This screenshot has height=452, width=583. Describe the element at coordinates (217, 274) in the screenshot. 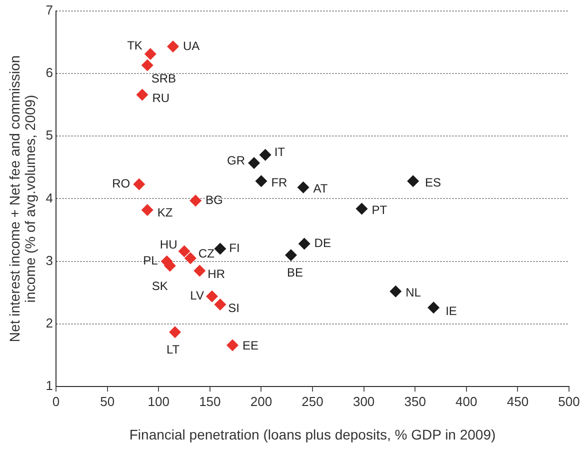

I see `annotation: HR` at that location.